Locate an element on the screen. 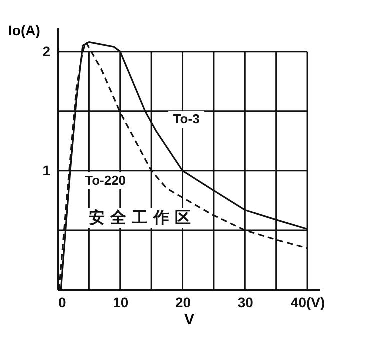 The image size is (381, 342). x-tick-label: 30 is located at coordinates (246, 302).